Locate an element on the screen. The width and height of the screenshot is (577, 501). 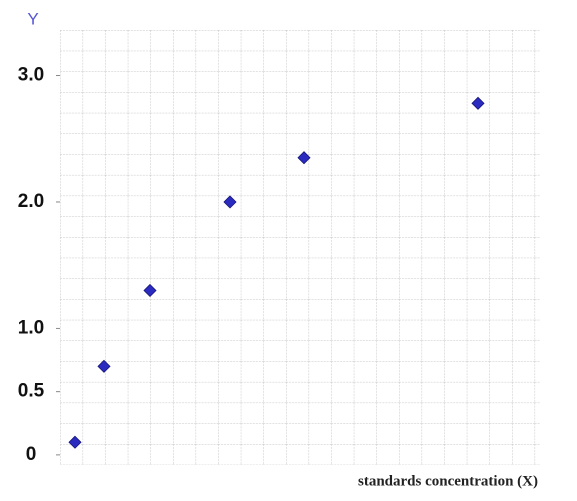
y-tick-label: 2.0 is located at coordinates (31, 201).